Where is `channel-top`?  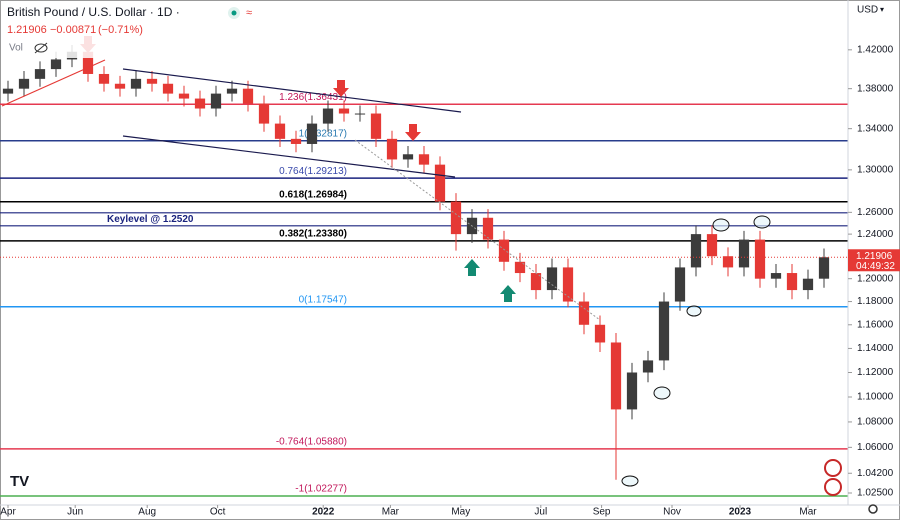
channel-top is located at coordinates (292, 90).